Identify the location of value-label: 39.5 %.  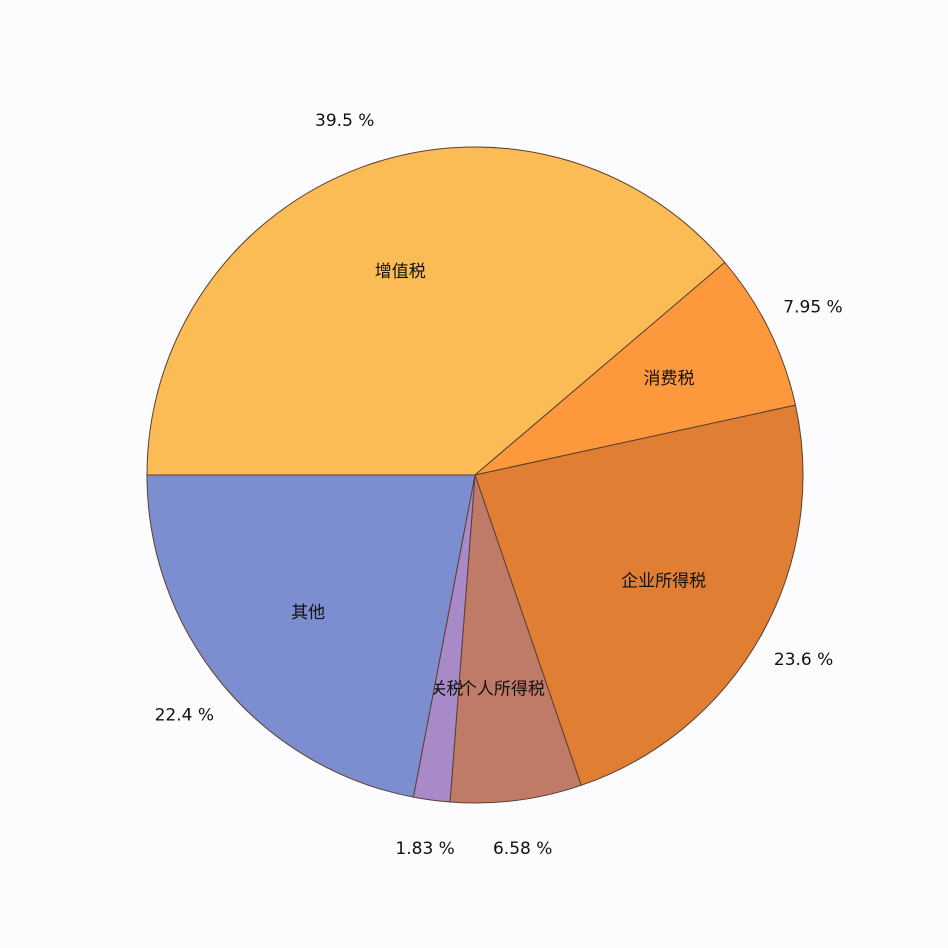
(344, 121).